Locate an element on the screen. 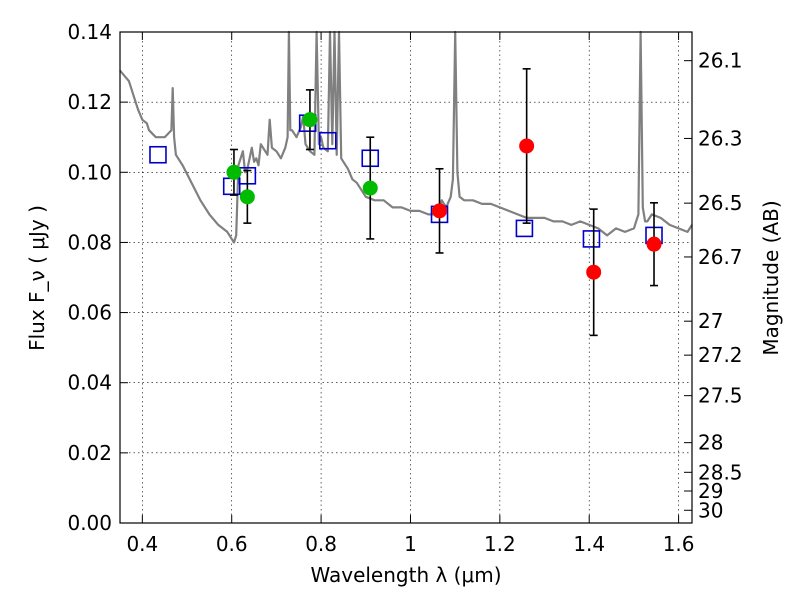 Image resolution: width=800 pixels, height=600 pixels. mag-tick-label: 26.7 is located at coordinates (720, 257).